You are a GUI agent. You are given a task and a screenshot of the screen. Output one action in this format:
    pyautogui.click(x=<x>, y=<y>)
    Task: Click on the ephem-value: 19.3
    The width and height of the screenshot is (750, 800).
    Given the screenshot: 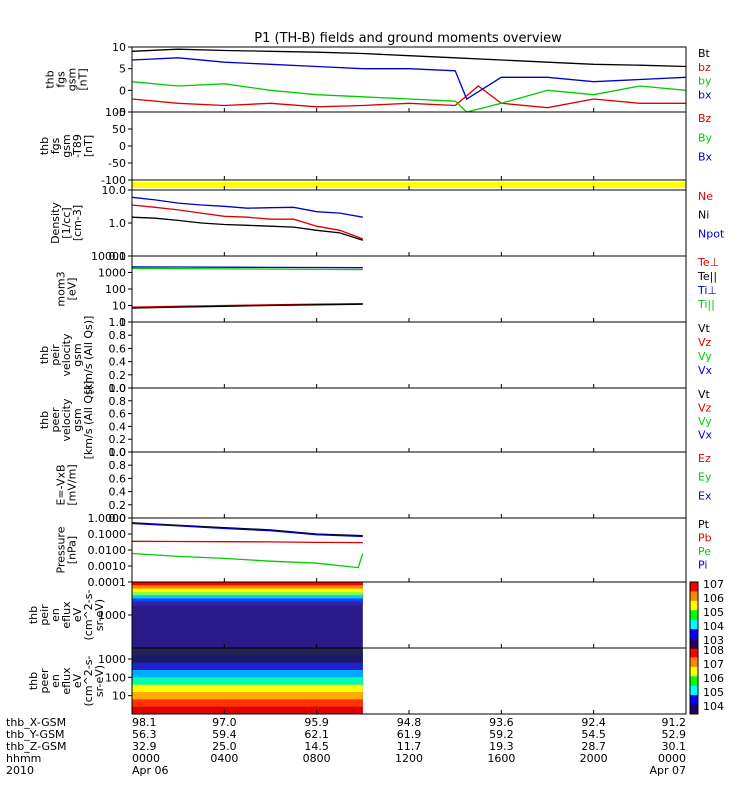 What is the action you would take?
    pyautogui.click(x=501, y=746)
    